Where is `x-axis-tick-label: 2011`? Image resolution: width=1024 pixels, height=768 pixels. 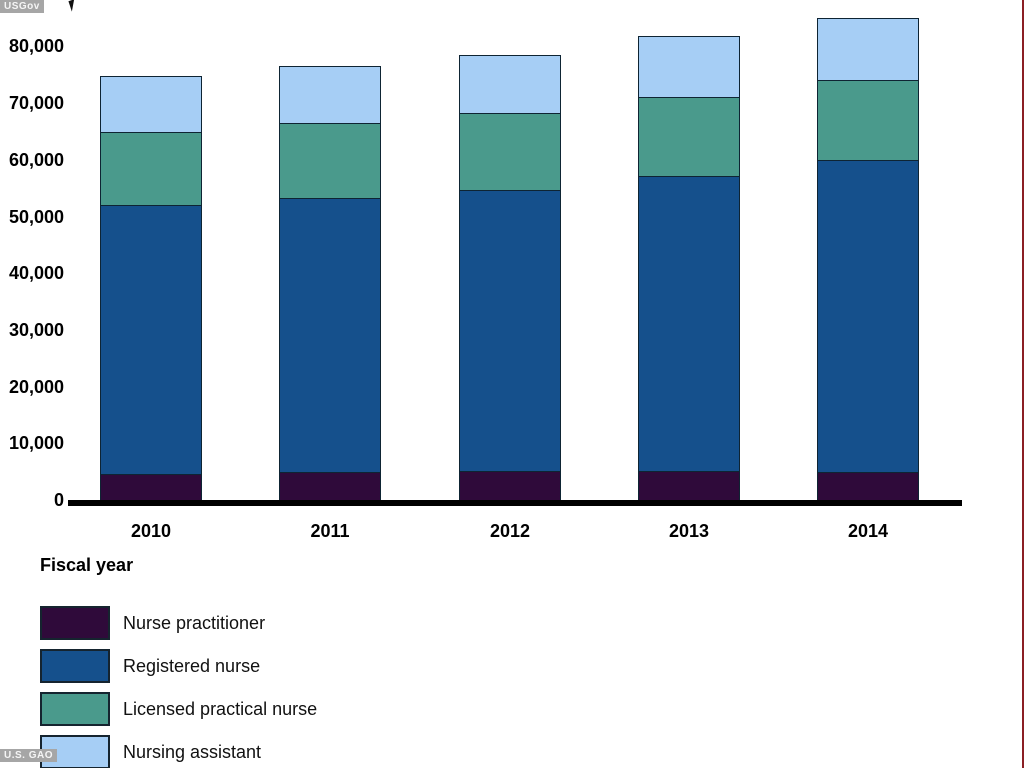 x-axis-tick-label: 2011 is located at coordinates (330, 531).